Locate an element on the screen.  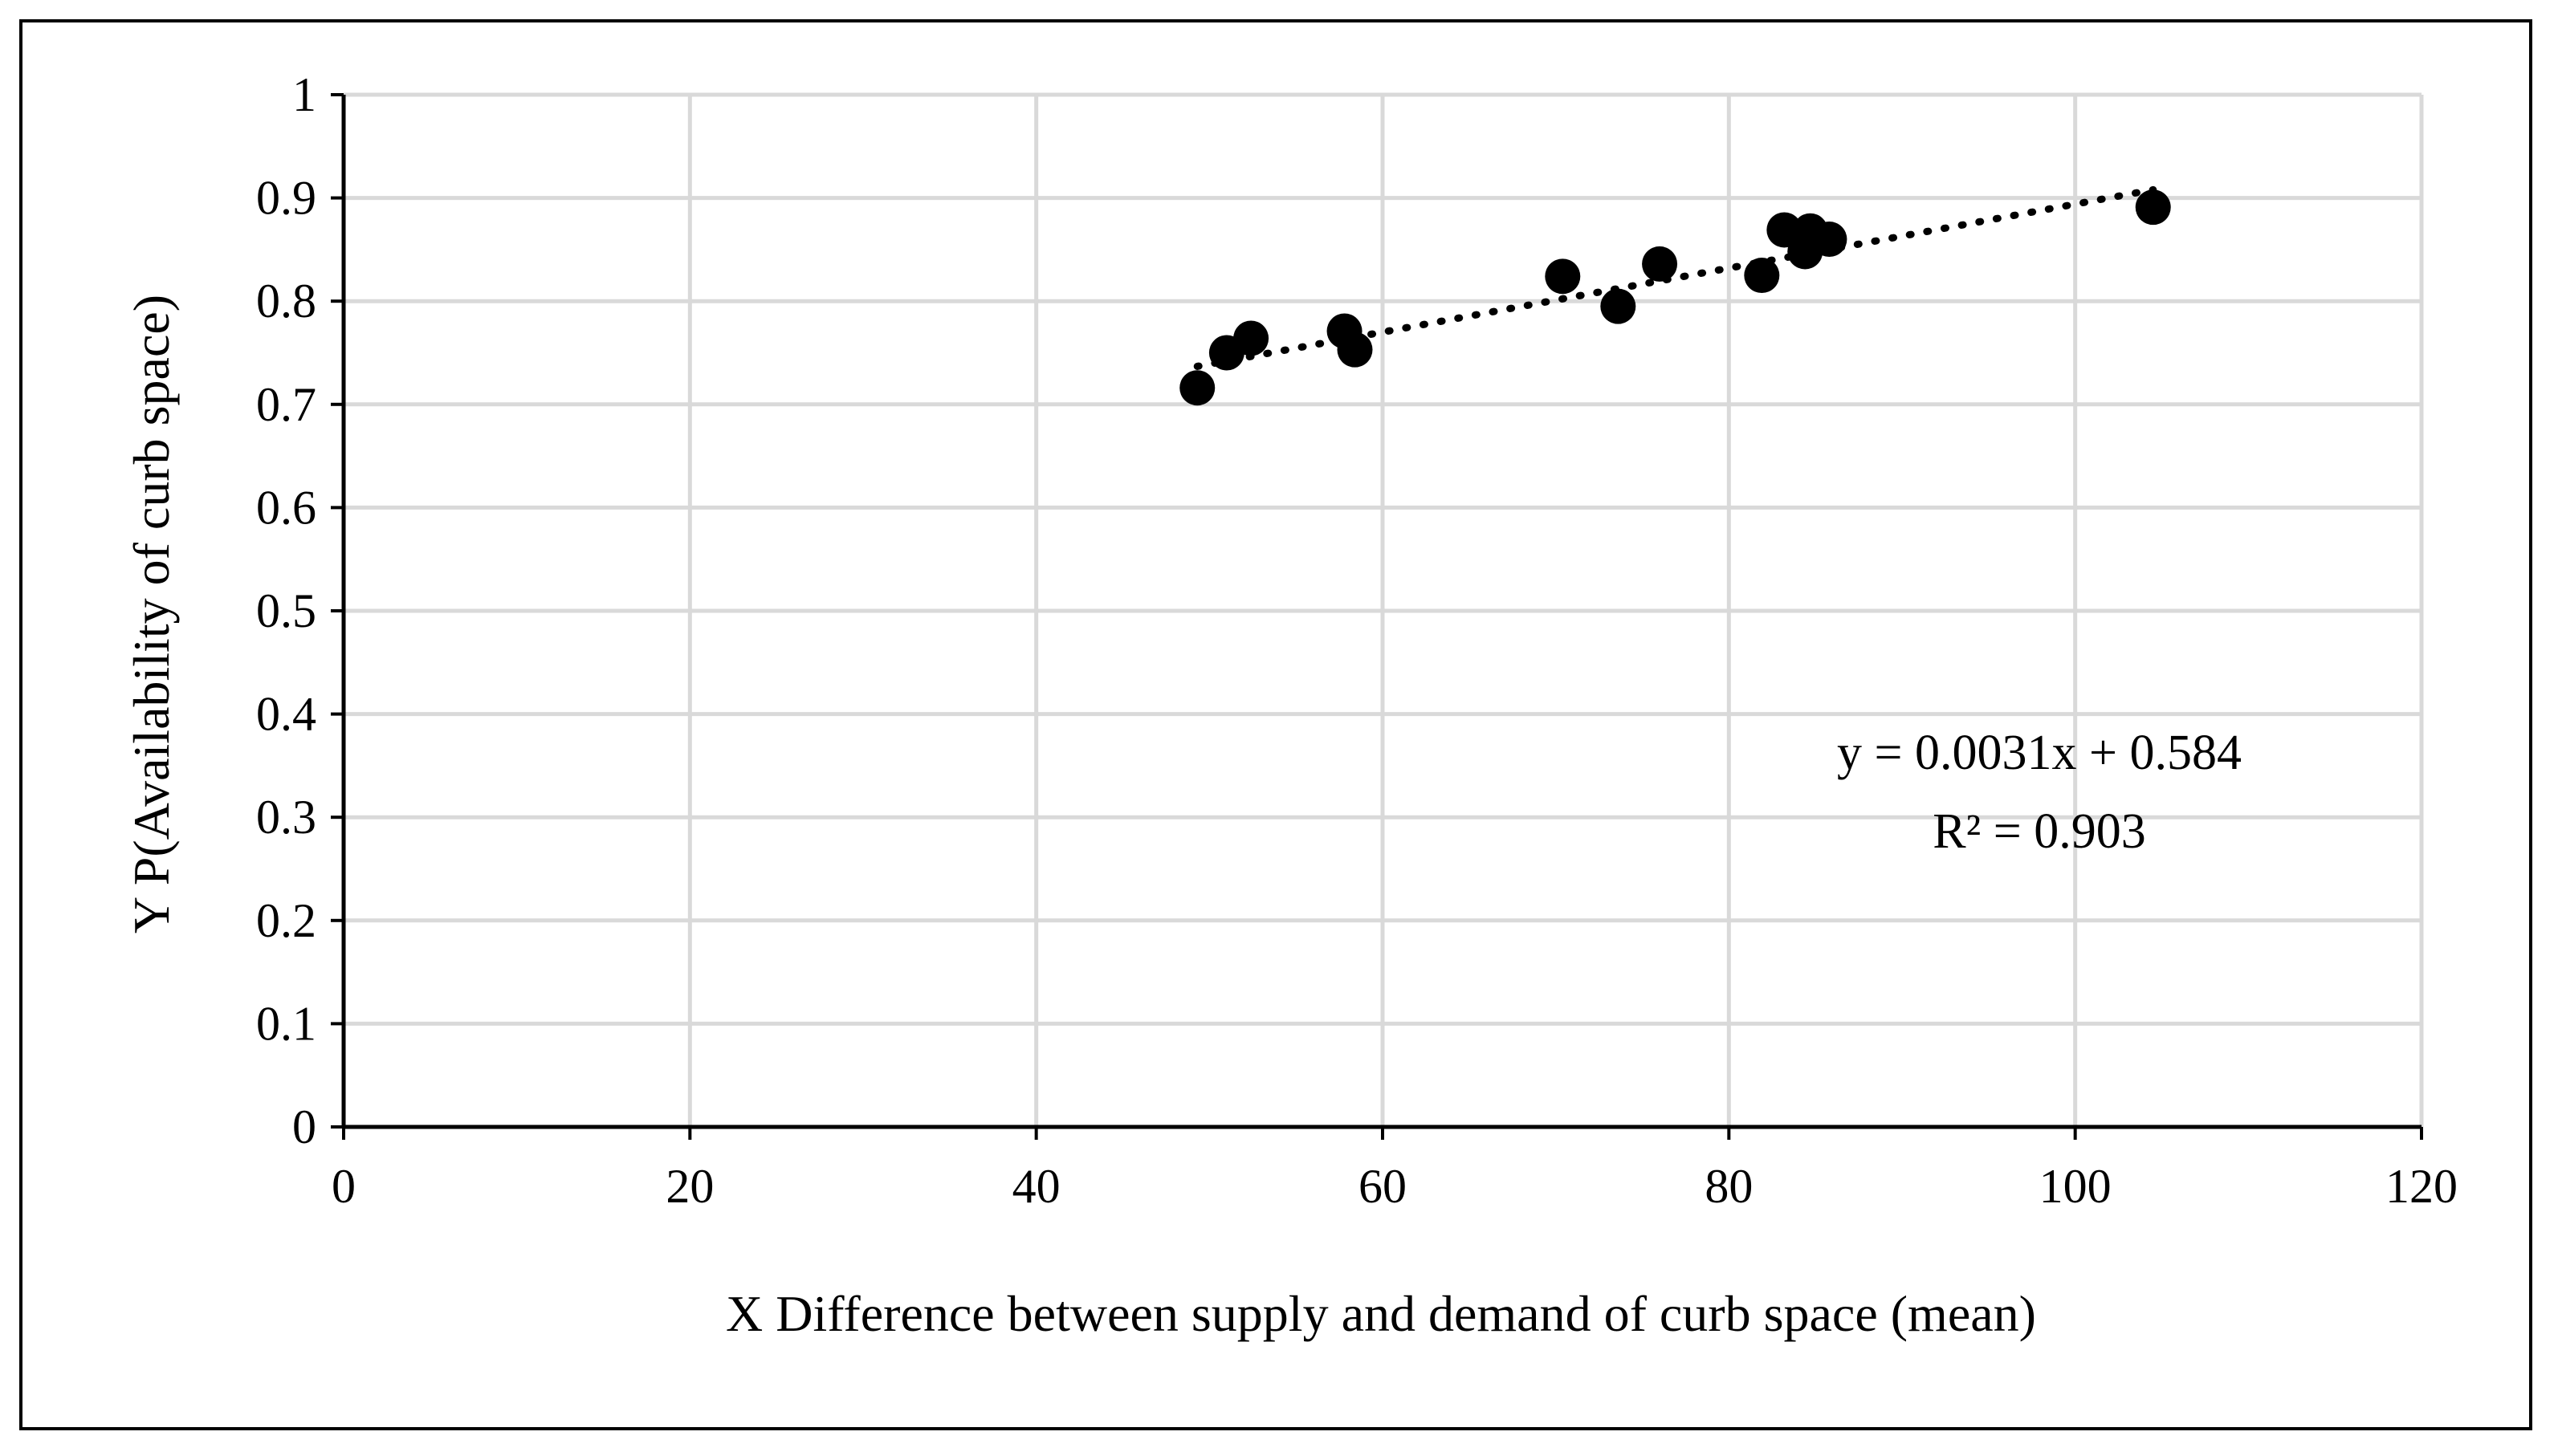
y-tick-label: 0.6 is located at coordinates (286, 507).